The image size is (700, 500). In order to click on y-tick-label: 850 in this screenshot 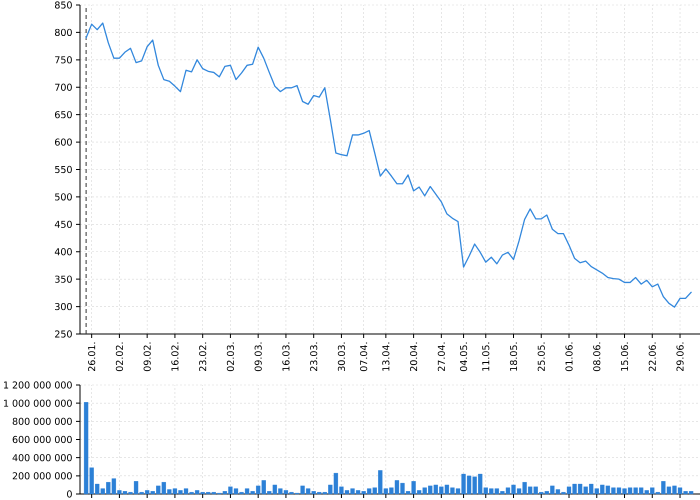, I will do `click(63, 5)`.